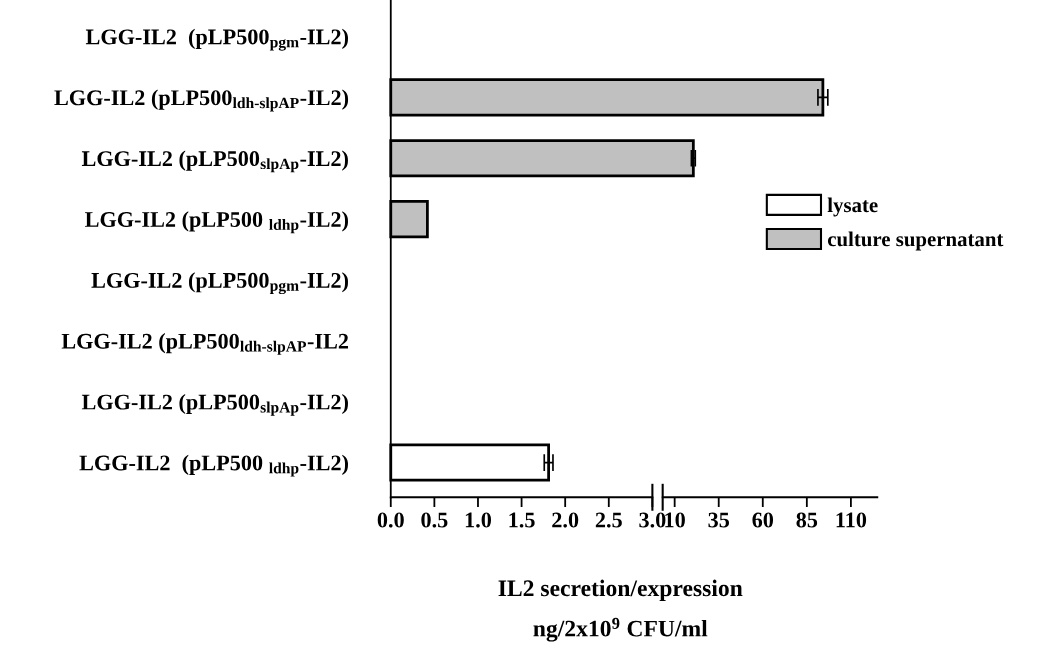 This screenshot has width=1039, height=655. What do you see at coordinates (565, 520) in the screenshot?
I see `x-tick-label: 2.0` at bounding box center [565, 520].